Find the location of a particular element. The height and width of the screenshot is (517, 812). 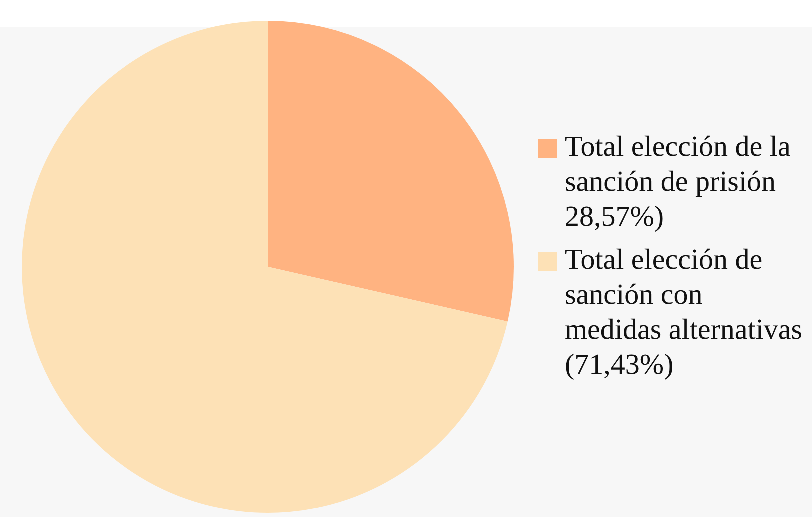

legend-label: Total elección de la sanción de prisión 28,57%) is located at coordinates (678, 182).